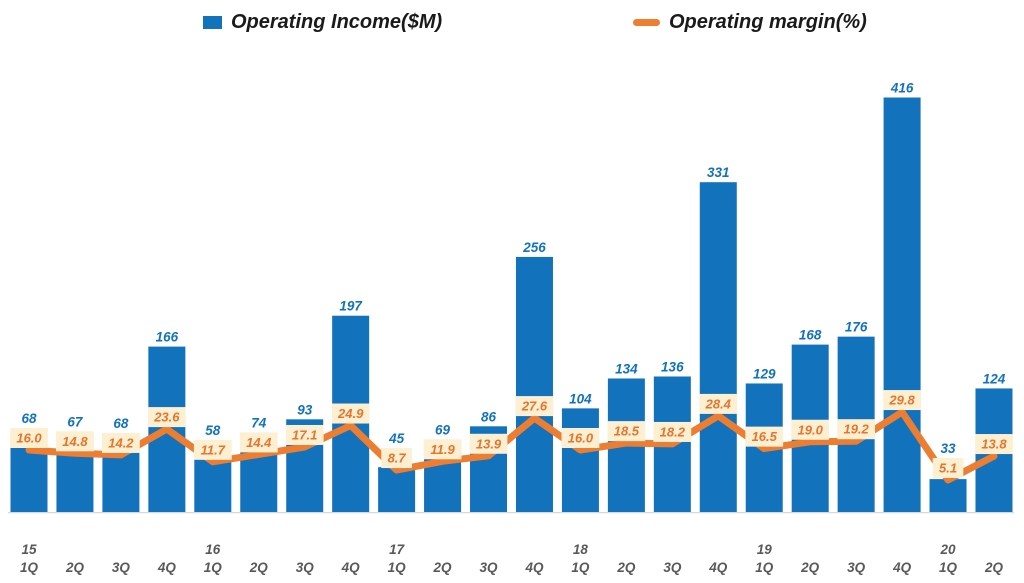 Image resolution: width=1024 pixels, height=583 pixels. I want to click on margin-value-label: 17.1, so click(304, 434).